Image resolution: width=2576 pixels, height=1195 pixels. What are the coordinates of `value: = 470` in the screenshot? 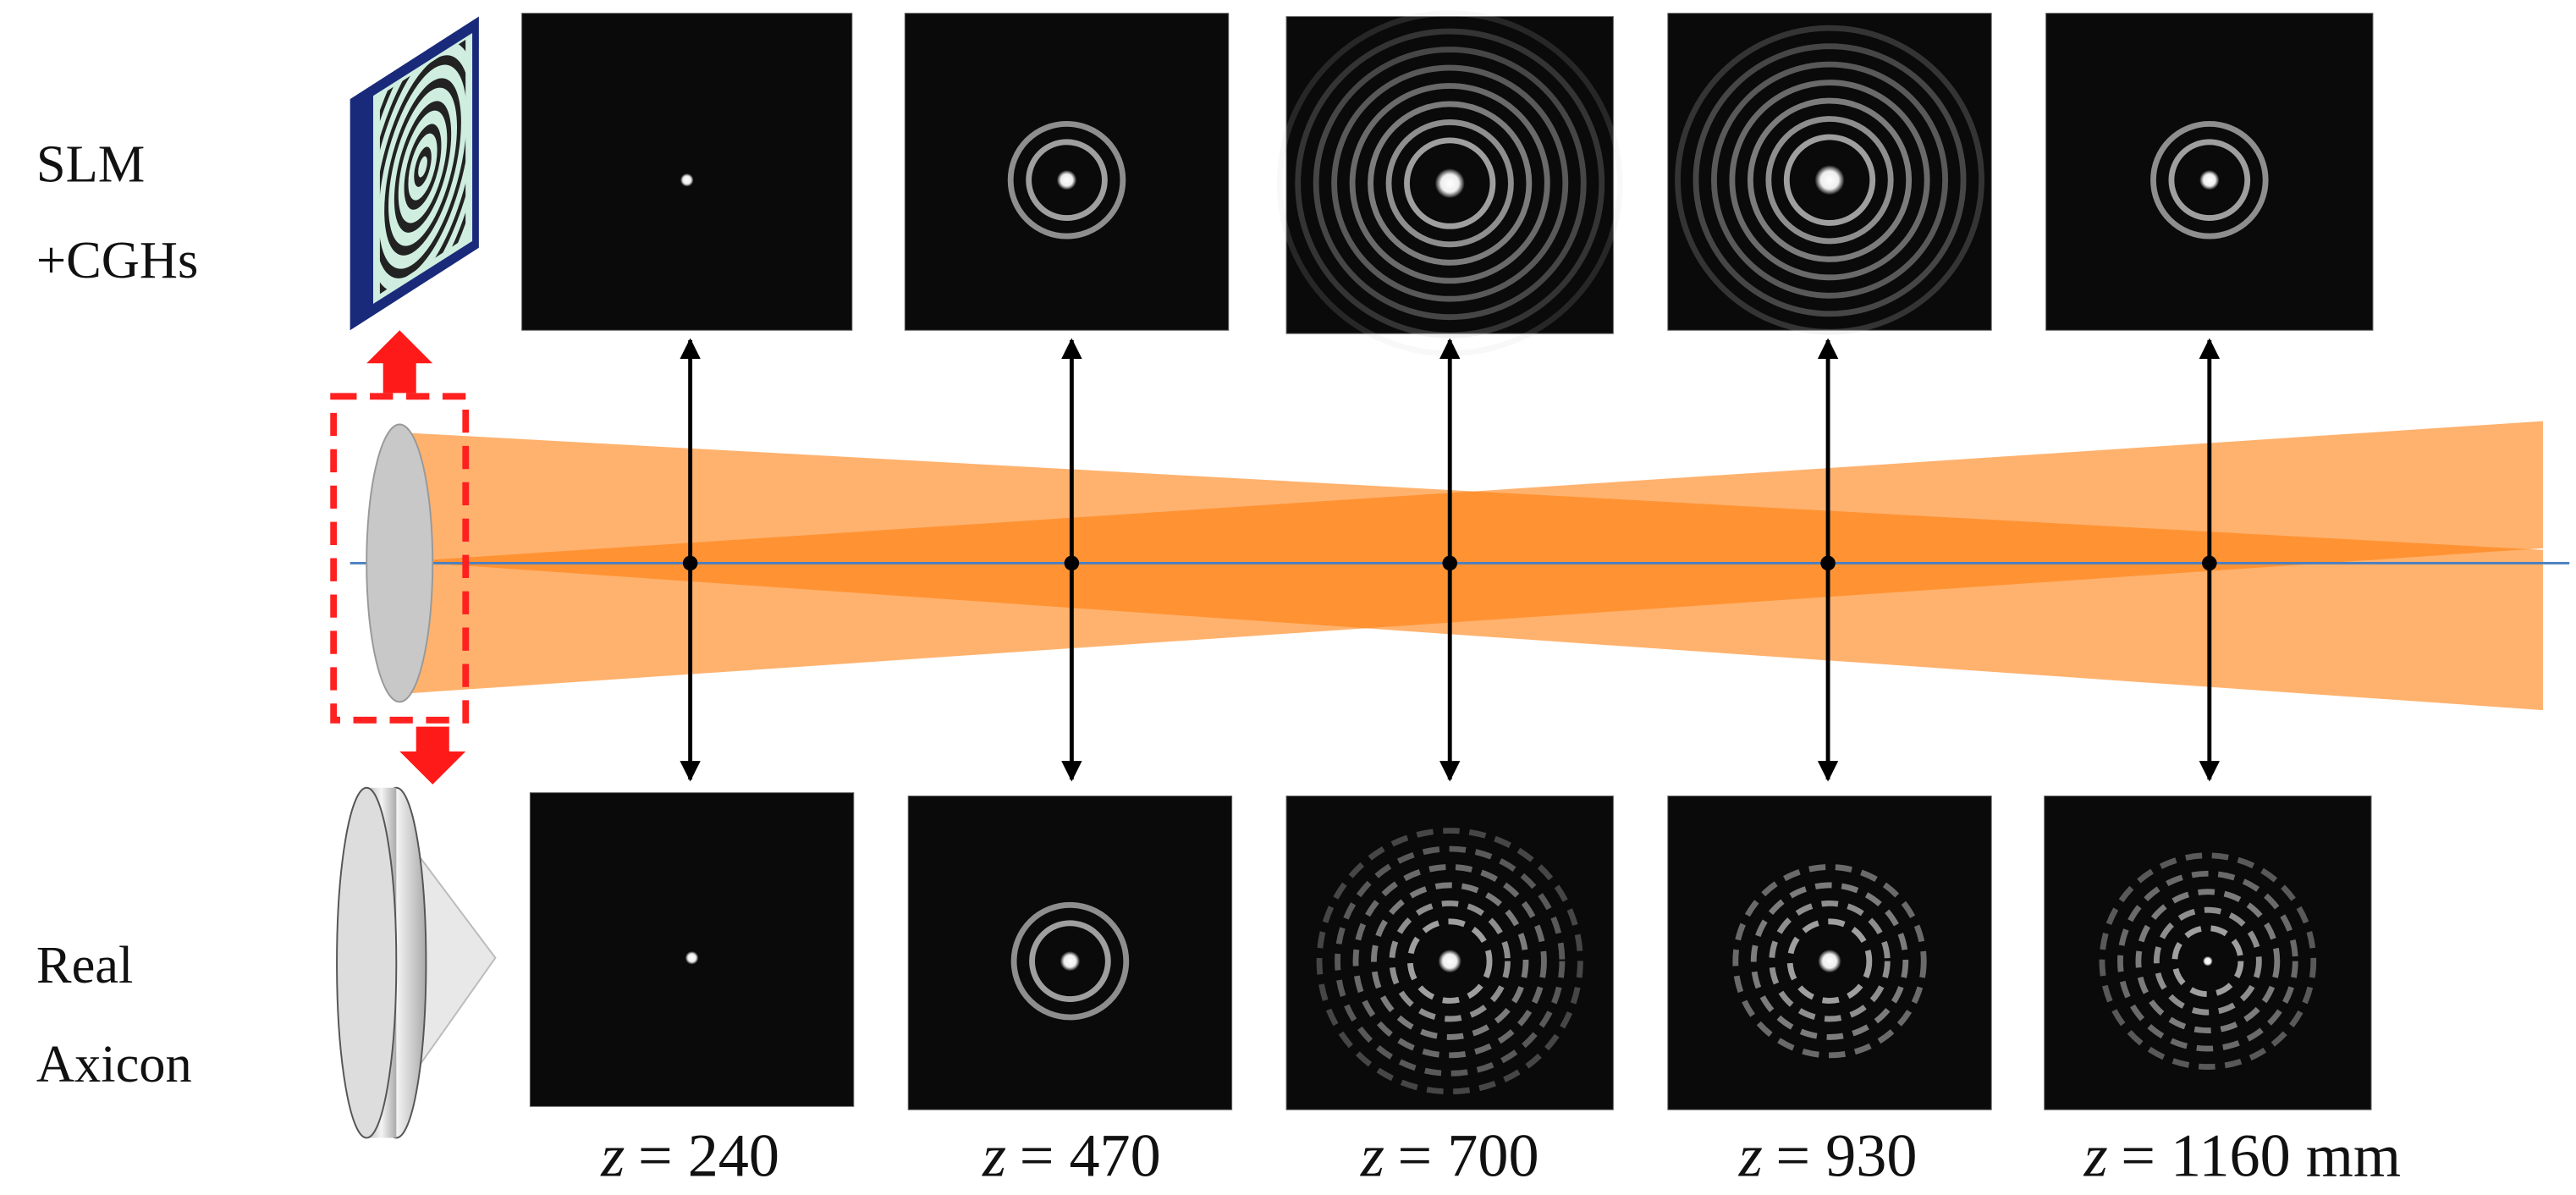 It's located at (1090, 1155).